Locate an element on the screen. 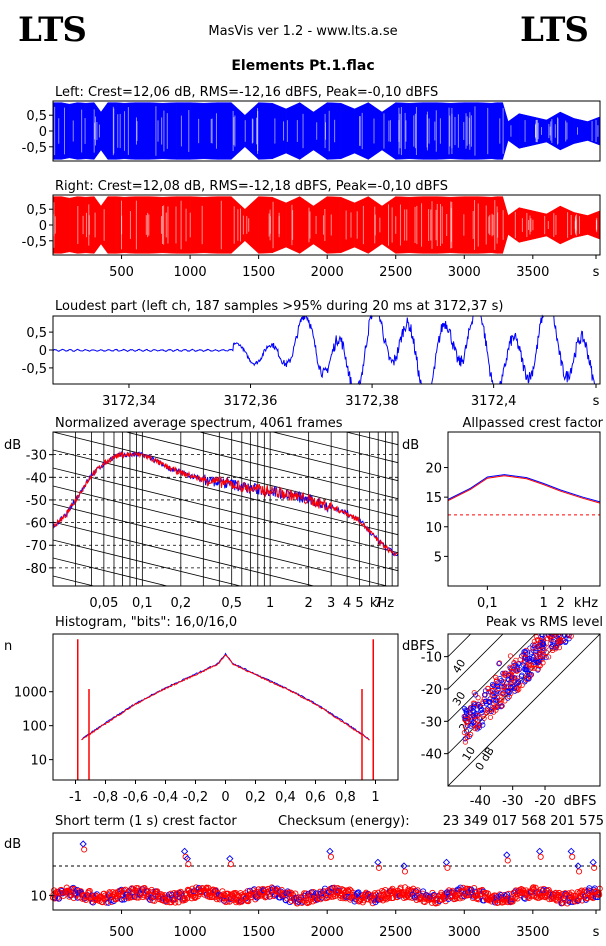 The height and width of the screenshot is (946, 606). x-tick-label: s is located at coordinates (596, 272).